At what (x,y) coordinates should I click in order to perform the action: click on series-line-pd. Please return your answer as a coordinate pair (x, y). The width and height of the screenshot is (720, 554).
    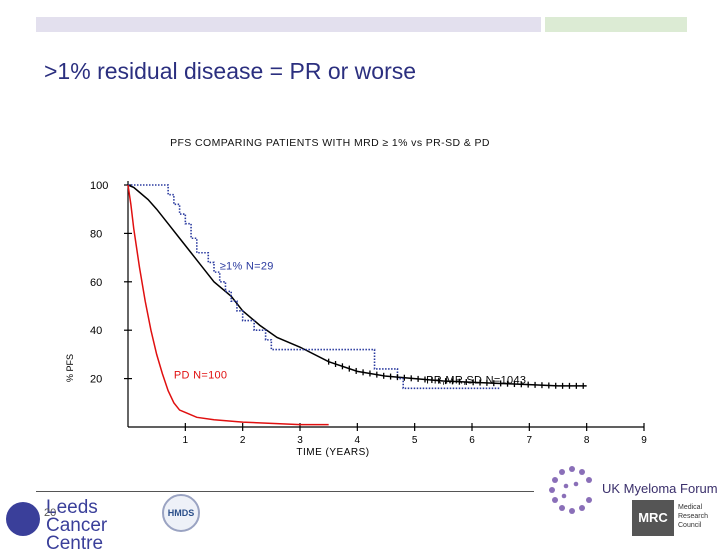
    Looking at the image, I should click on (228, 305).